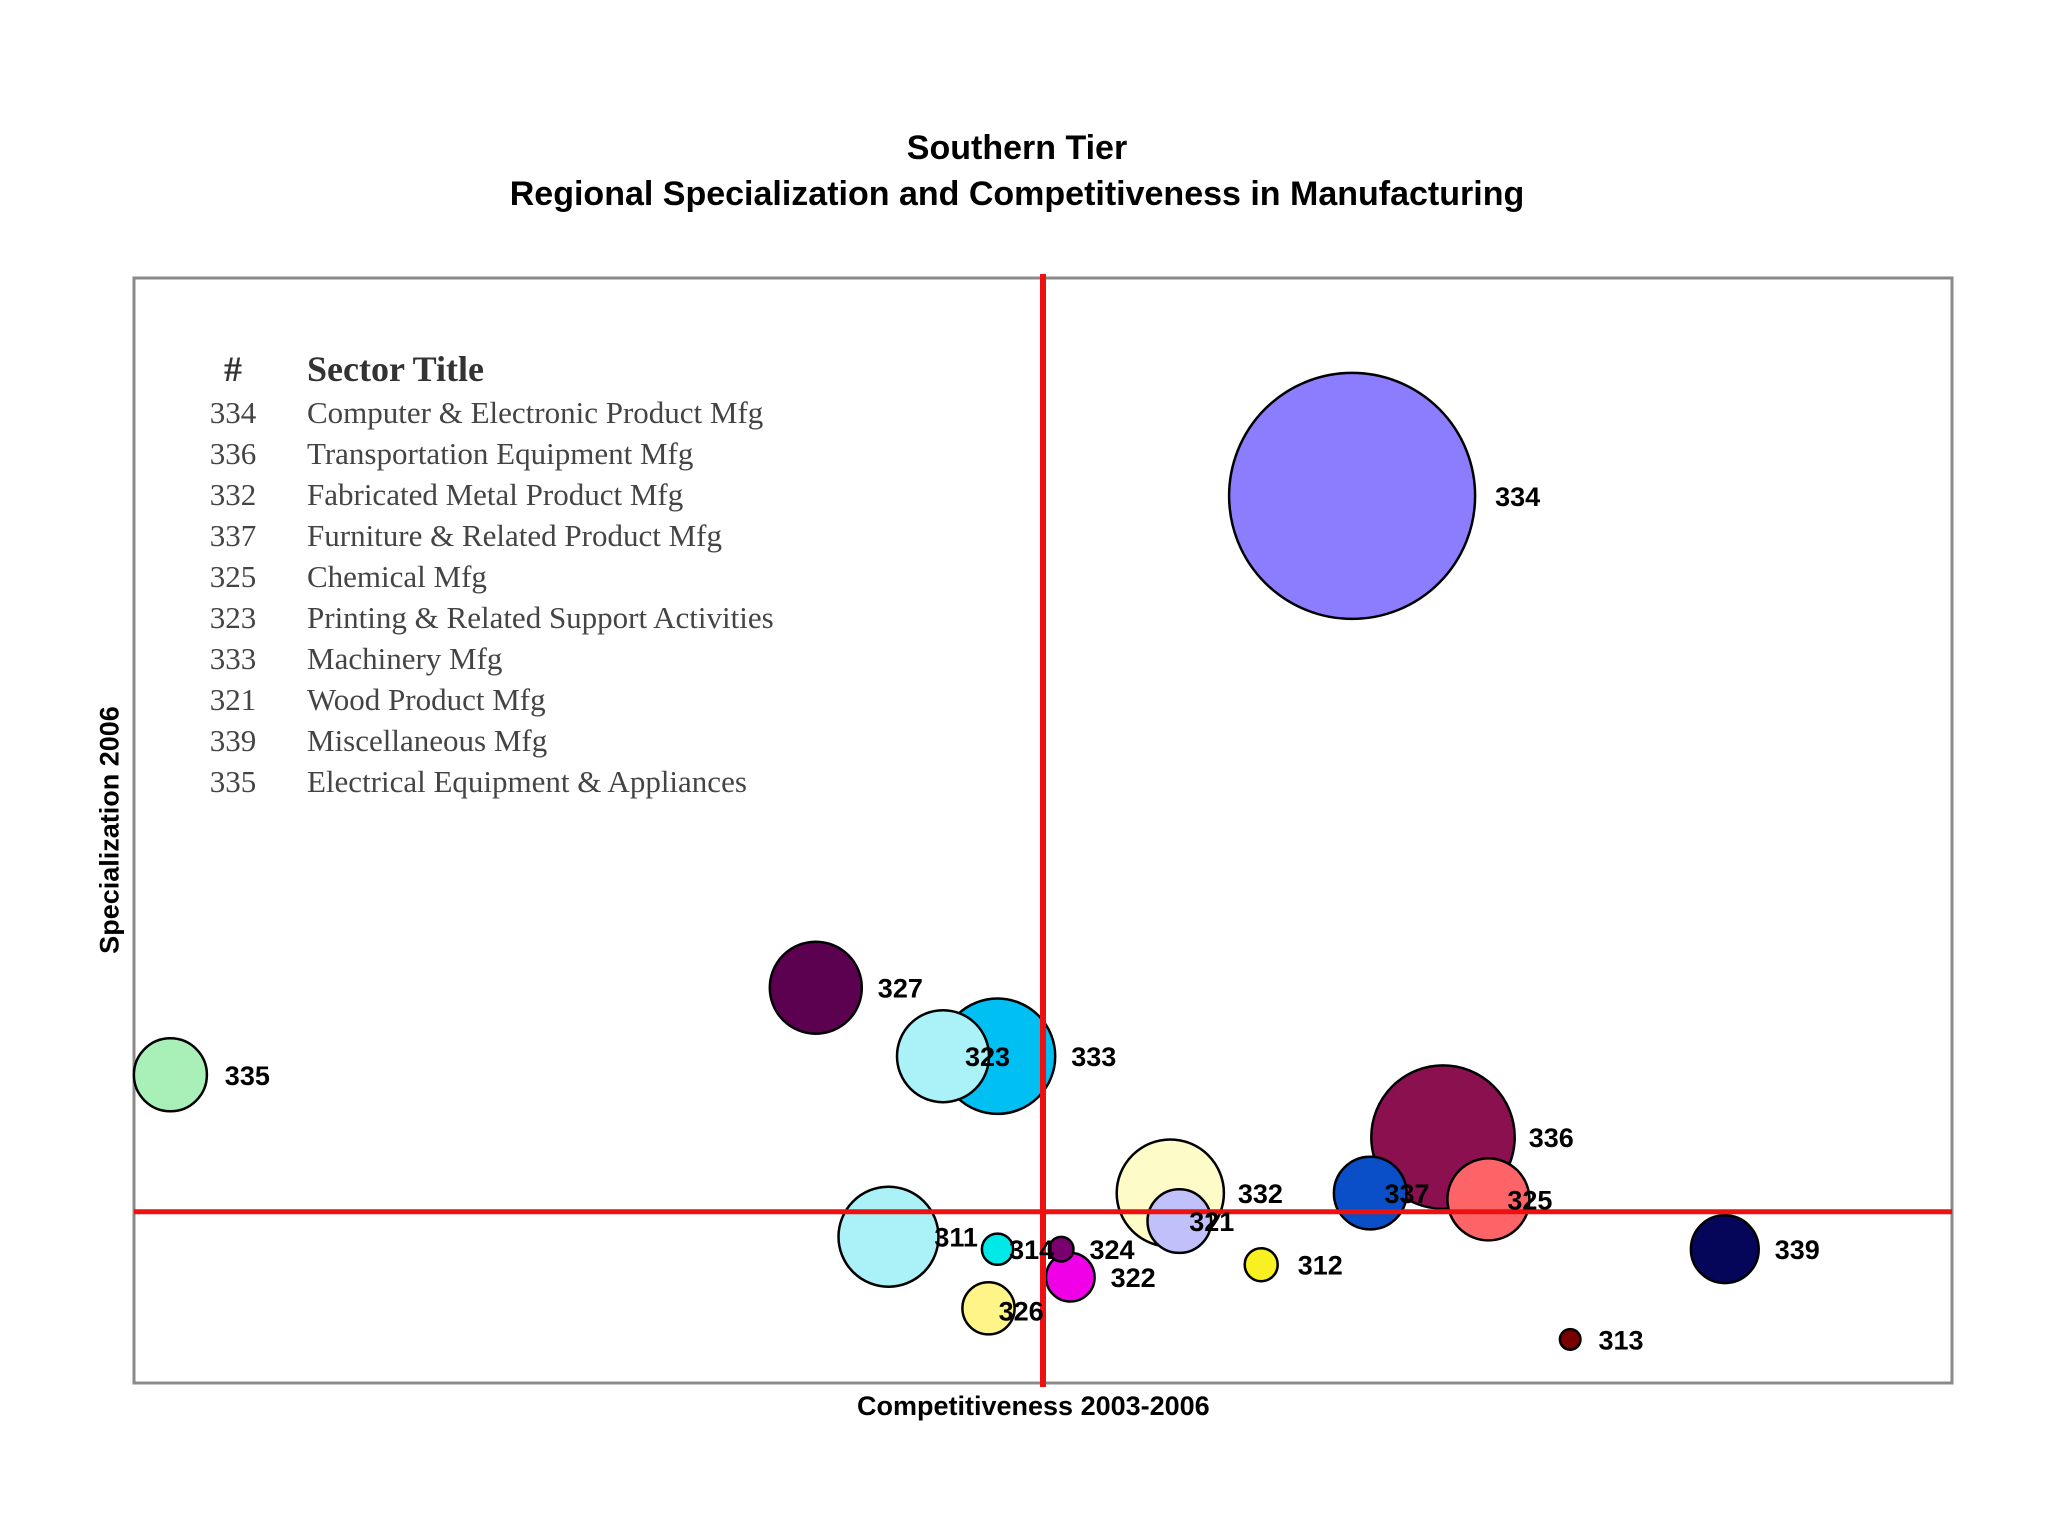 The width and height of the screenshot is (2048, 1536). Describe the element at coordinates (1021, 1311) in the screenshot. I see `bubble-label-326: 326` at that location.